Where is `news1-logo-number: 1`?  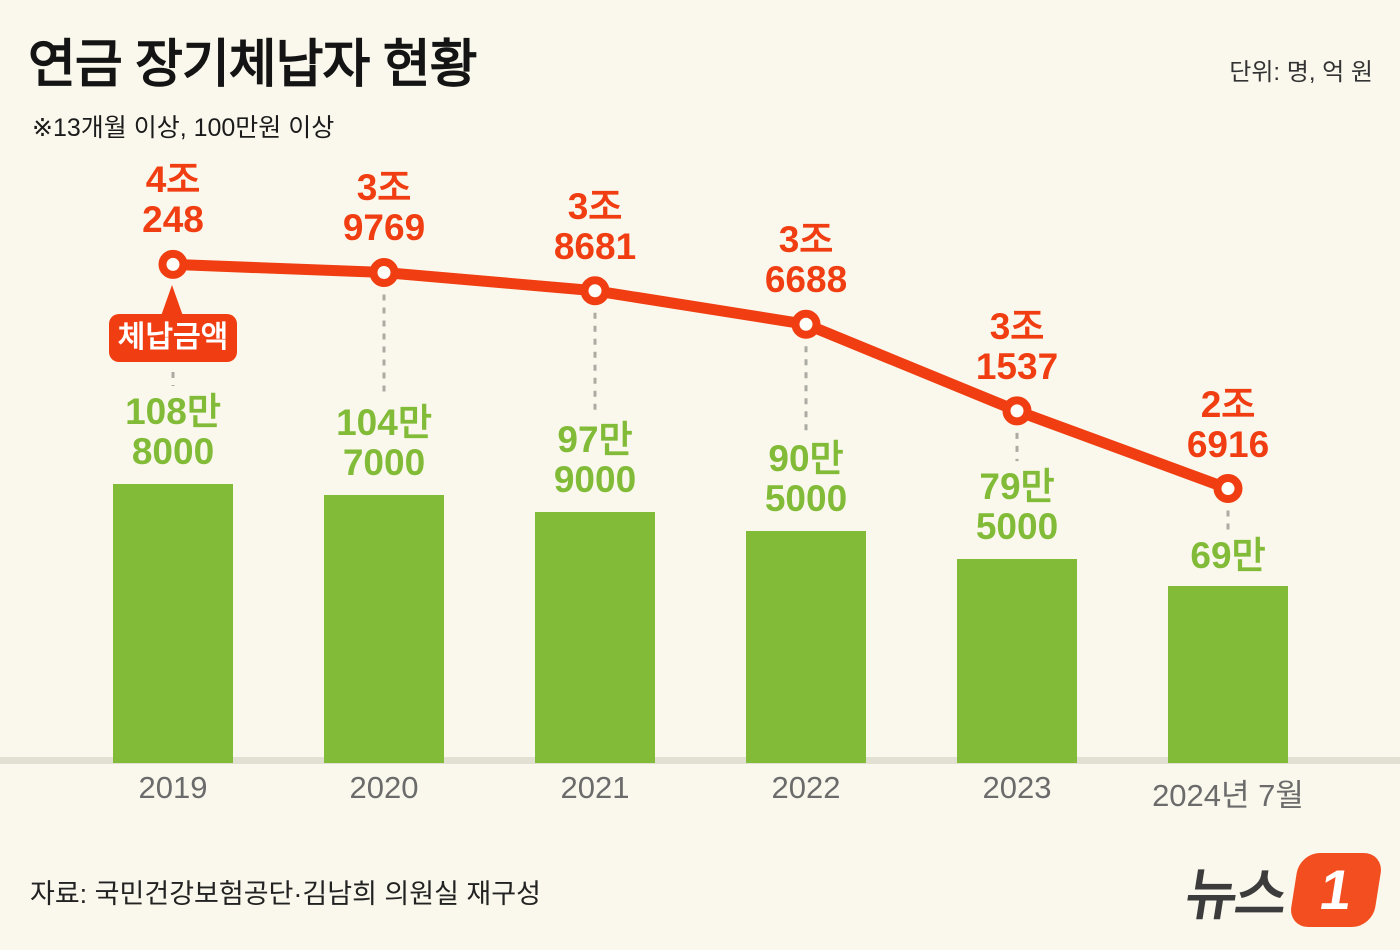
news1-logo-number: 1 is located at coordinates (1336, 889).